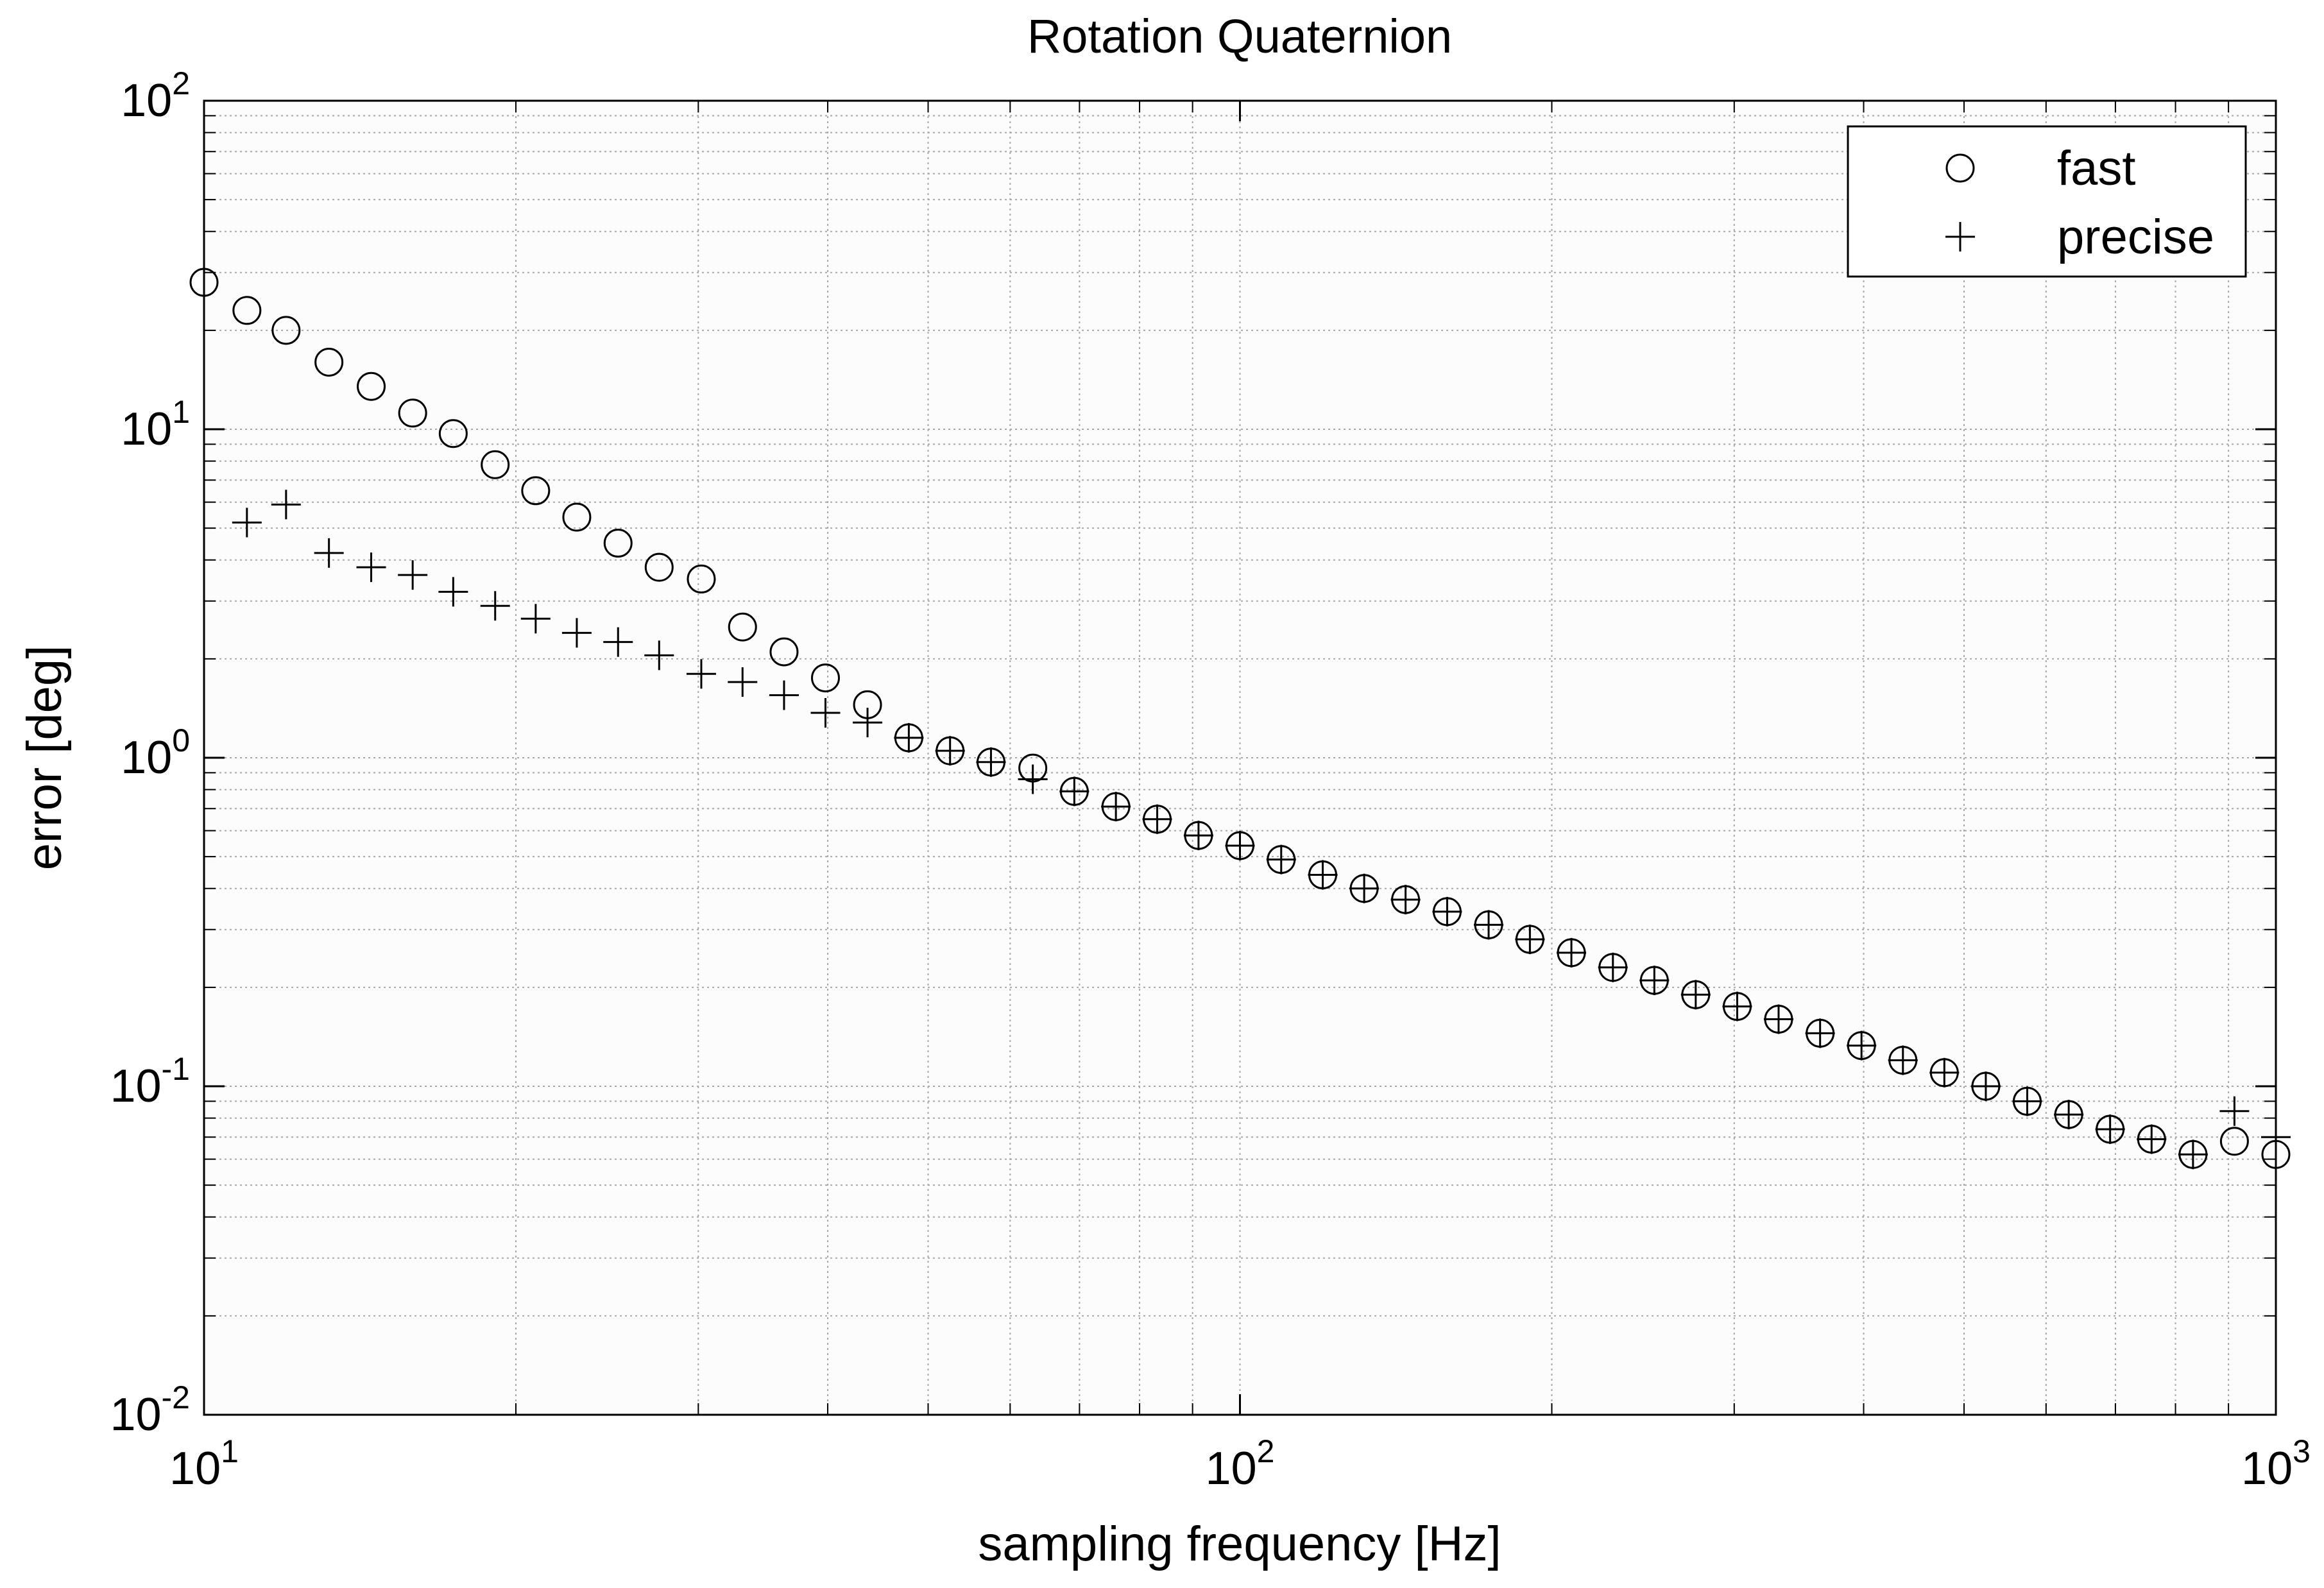 This screenshot has height=1588, width=2324. What do you see at coordinates (1239, 36) in the screenshot?
I see `chart-title: Rotation Quaternion` at bounding box center [1239, 36].